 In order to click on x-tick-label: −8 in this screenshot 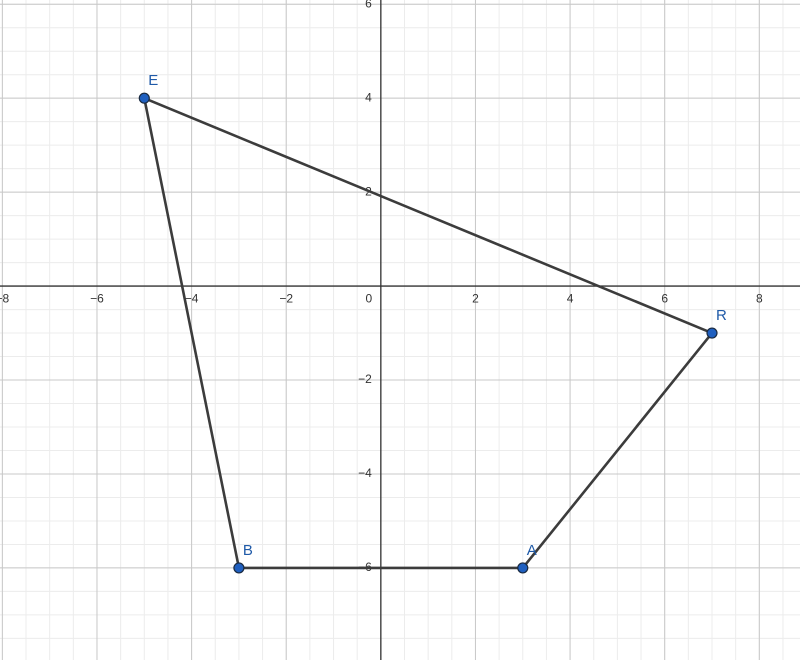, I will do `click(5, 298)`.